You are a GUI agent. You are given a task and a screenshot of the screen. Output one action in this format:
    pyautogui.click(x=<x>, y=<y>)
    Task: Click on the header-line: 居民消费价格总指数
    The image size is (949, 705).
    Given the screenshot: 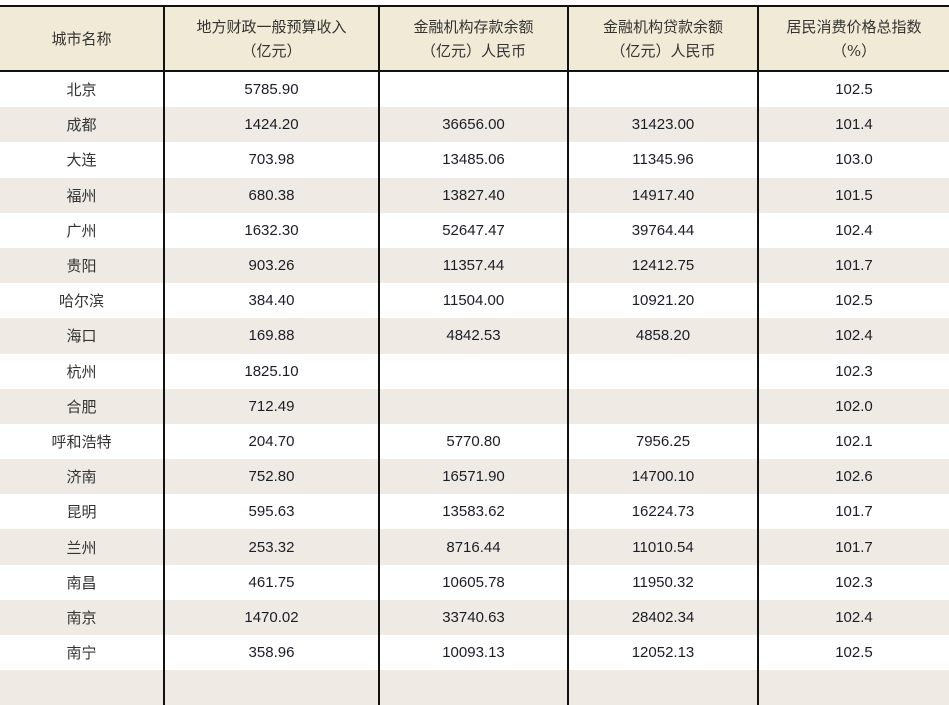 What is the action you would take?
    pyautogui.click(x=854, y=26)
    